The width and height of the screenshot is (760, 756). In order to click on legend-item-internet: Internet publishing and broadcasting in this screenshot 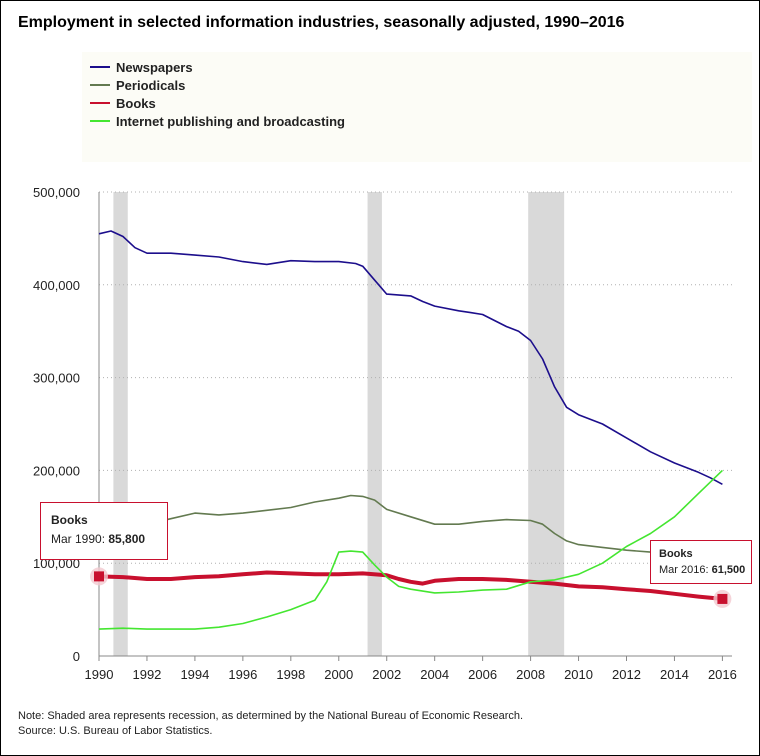, I will do `click(217, 121)`.